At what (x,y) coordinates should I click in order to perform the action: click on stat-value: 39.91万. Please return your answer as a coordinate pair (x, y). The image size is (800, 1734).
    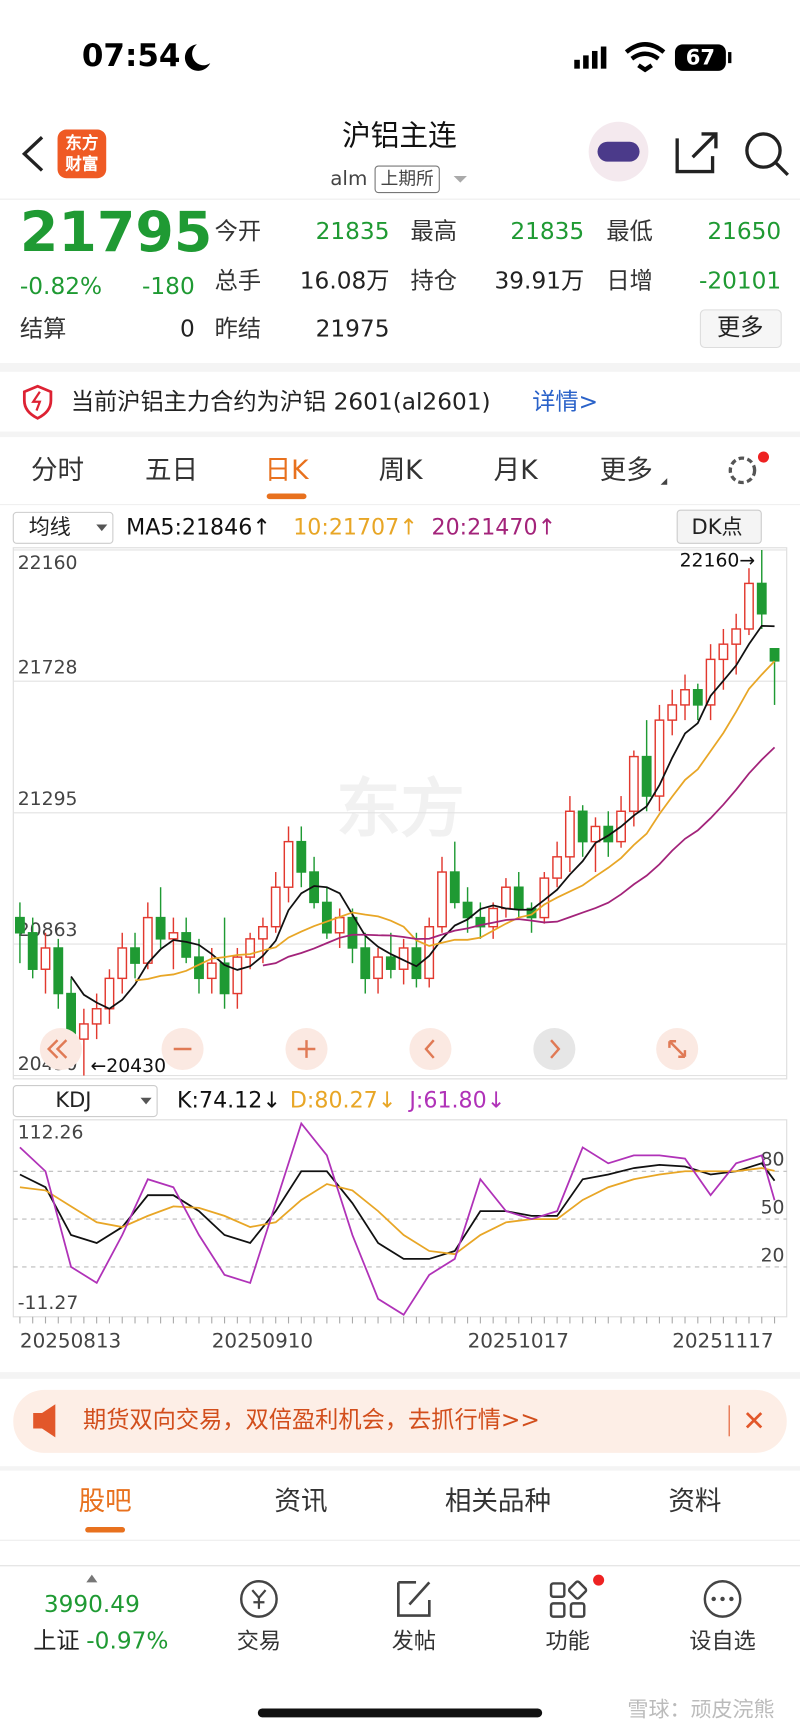
    Looking at the image, I should click on (540, 281).